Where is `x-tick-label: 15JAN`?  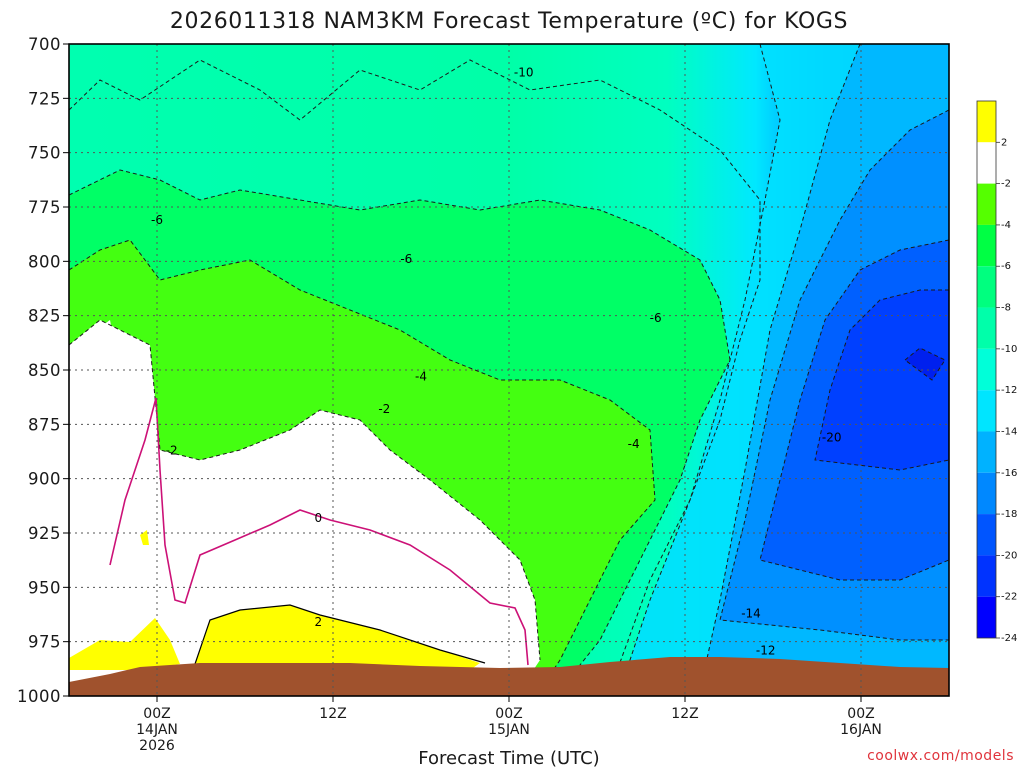 x-tick-label: 15JAN is located at coordinates (509, 730).